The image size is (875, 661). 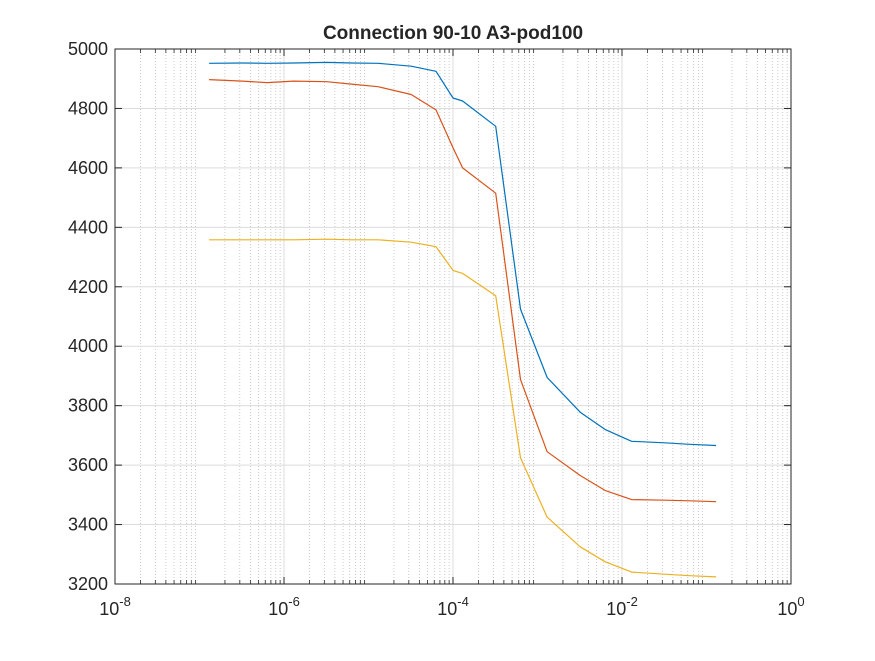 What do you see at coordinates (88, 108) in the screenshot?
I see `y-tick-label: 4800` at bounding box center [88, 108].